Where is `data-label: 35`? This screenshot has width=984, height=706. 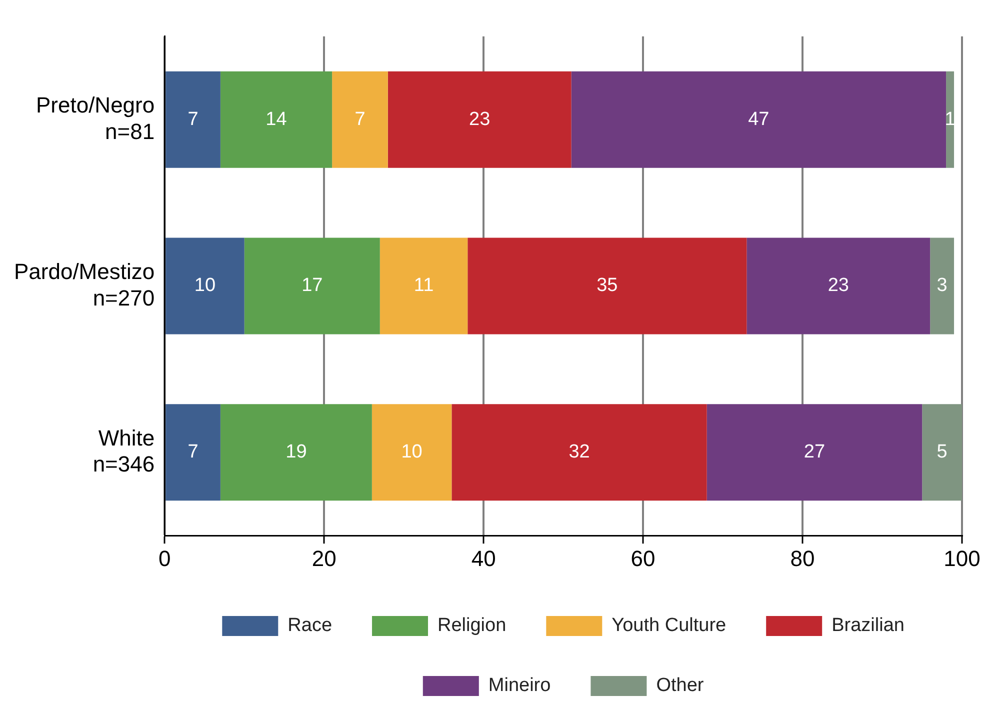 data-label: 35 is located at coordinates (607, 285).